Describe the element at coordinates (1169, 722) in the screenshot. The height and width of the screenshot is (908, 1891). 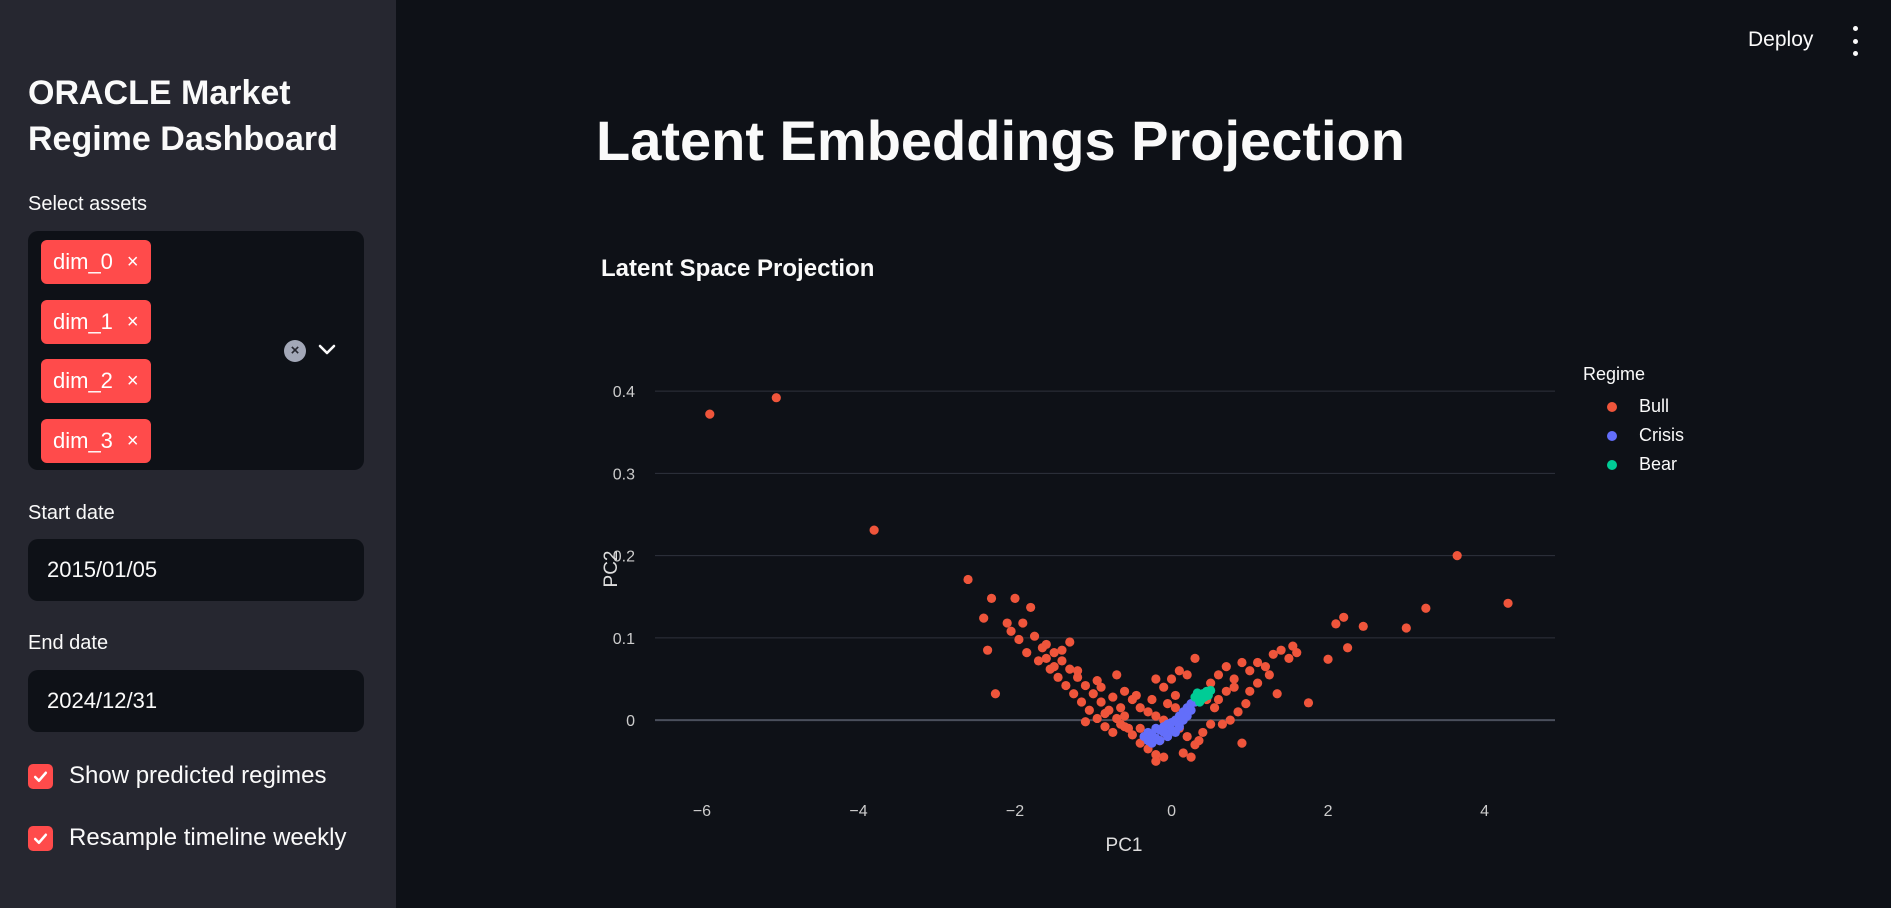
I see `series-crisis` at that location.